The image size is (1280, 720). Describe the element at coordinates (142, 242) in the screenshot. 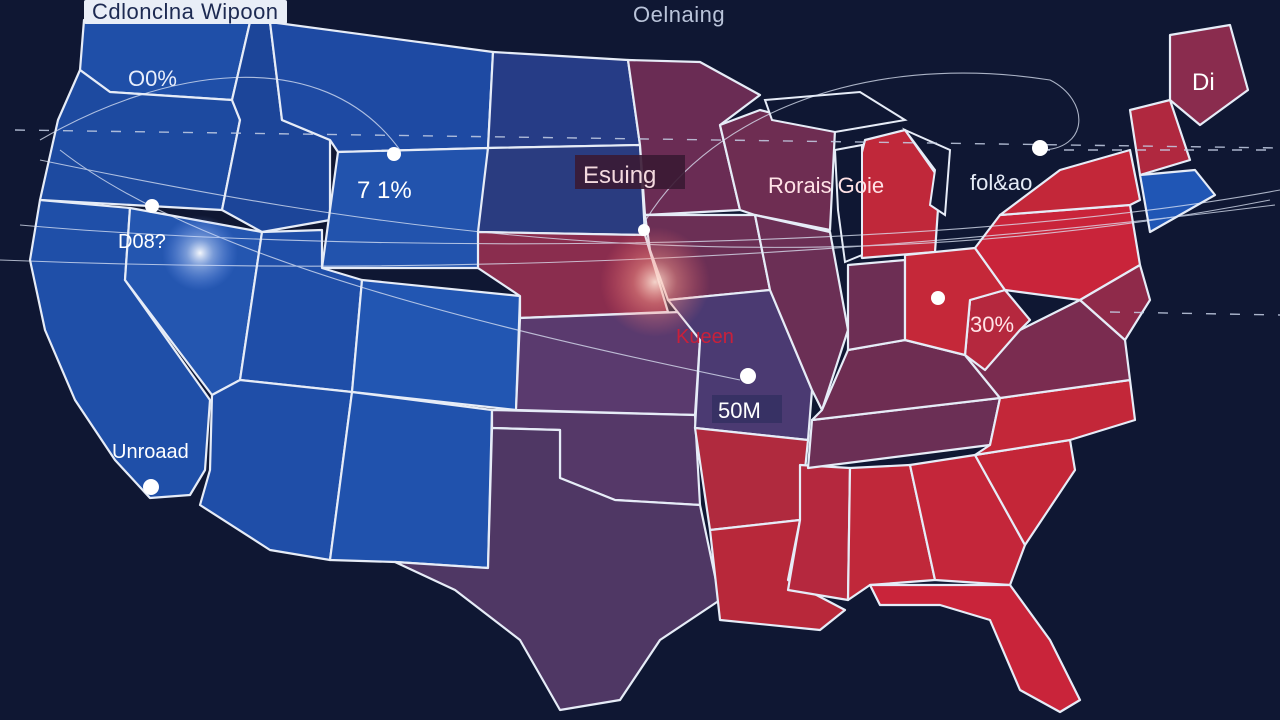

I see `label-sierra: D08?` at that location.